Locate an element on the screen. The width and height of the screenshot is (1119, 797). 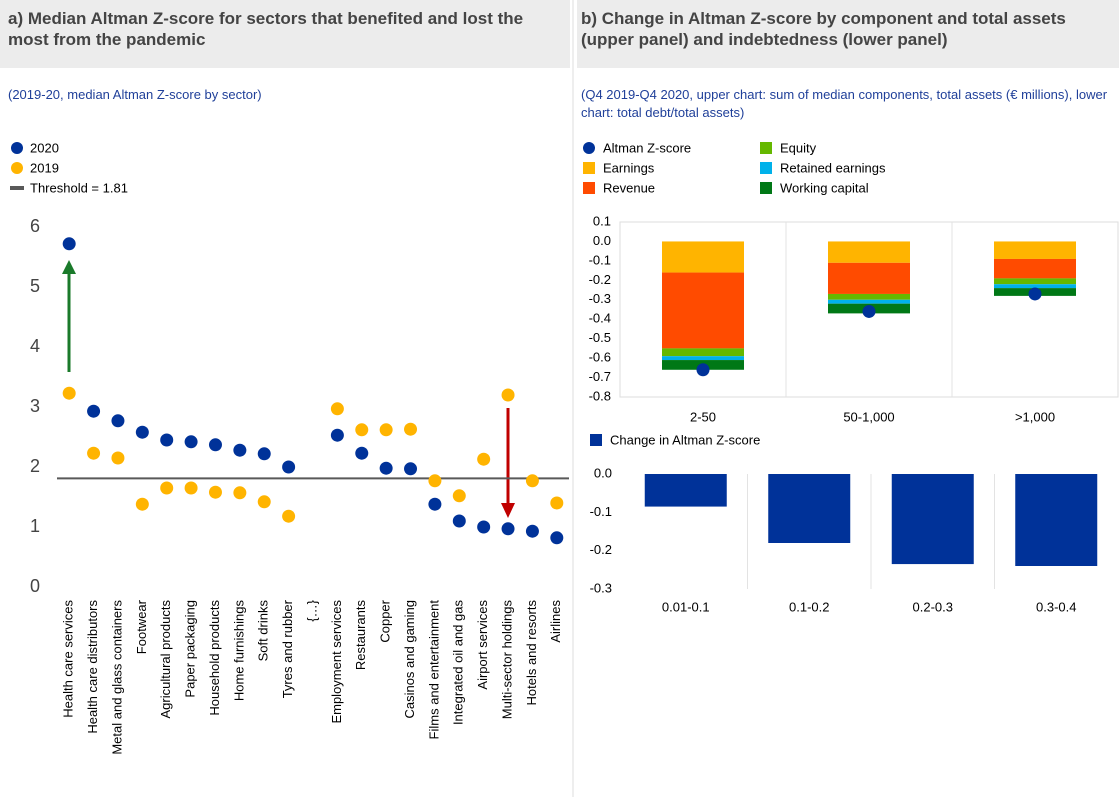
y-tick-label: -0.5 is located at coordinates (600, 337).